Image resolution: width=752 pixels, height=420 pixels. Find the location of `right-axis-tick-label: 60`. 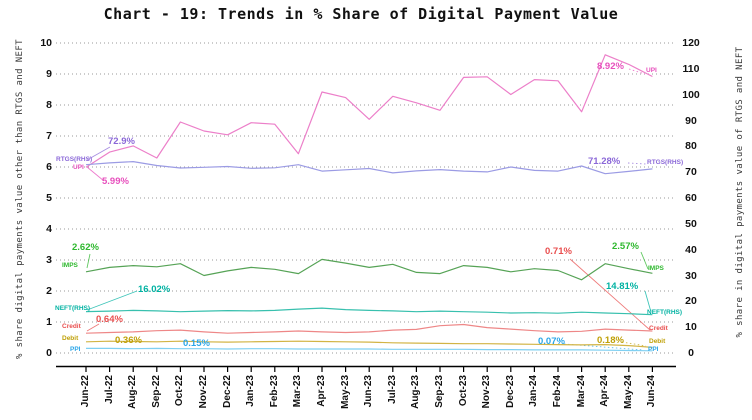

right-axis-tick-label: 60 is located at coordinates (691, 198).